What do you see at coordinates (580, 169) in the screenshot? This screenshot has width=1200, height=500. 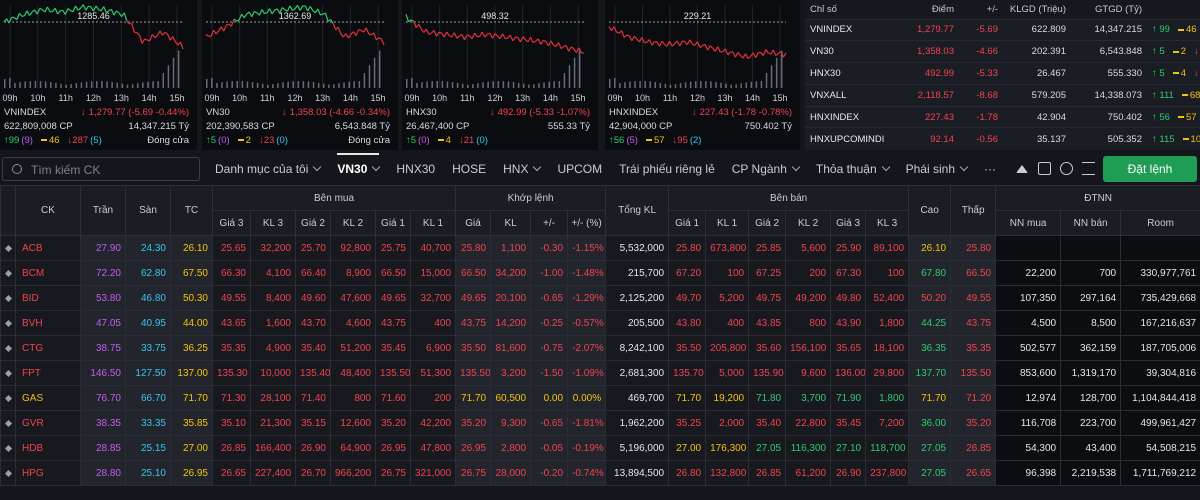 I see `tab: UPCOM` at bounding box center [580, 169].